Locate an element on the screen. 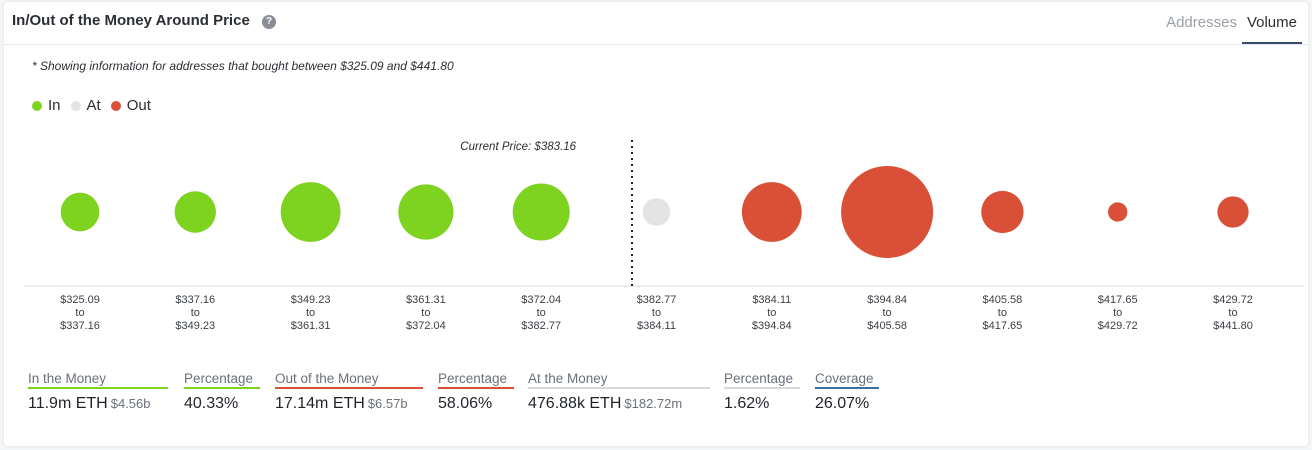 The image size is (1312, 450). tick-from: $384.11 is located at coordinates (772, 300).